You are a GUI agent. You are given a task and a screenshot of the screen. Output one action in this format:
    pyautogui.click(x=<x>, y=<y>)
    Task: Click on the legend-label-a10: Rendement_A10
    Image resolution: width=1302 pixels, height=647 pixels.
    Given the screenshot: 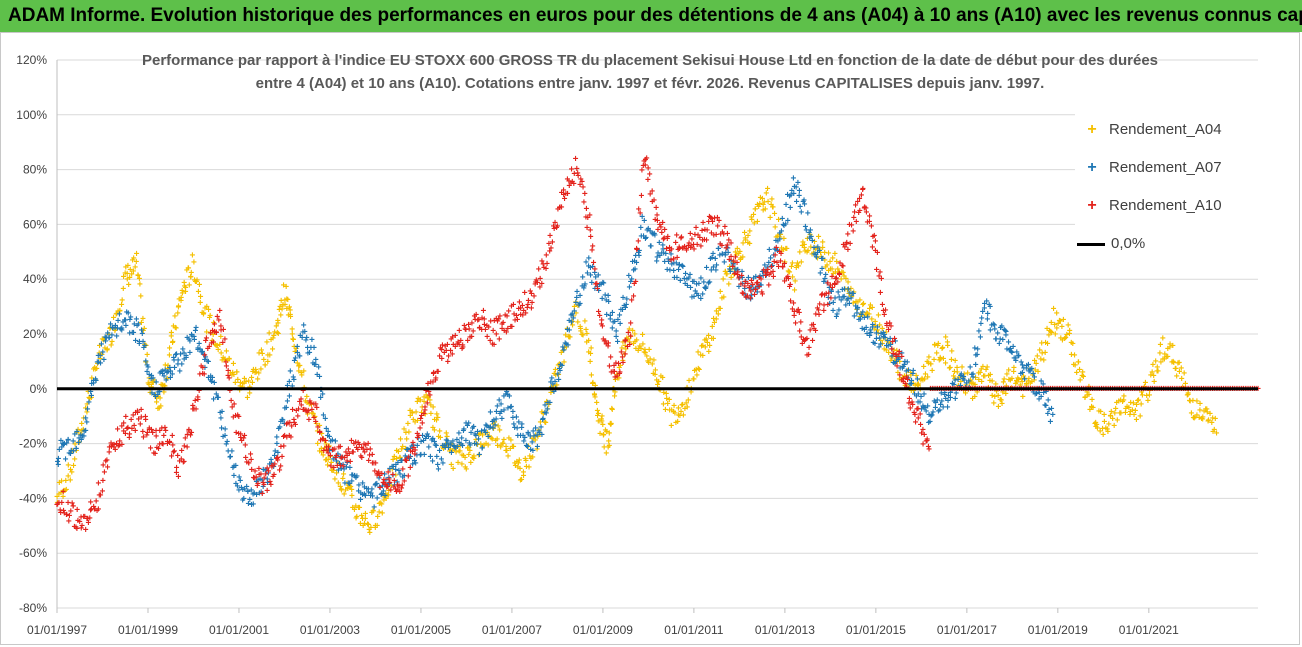 What is the action you would take?
    pyautogui.click(x=1165, y=205)
    